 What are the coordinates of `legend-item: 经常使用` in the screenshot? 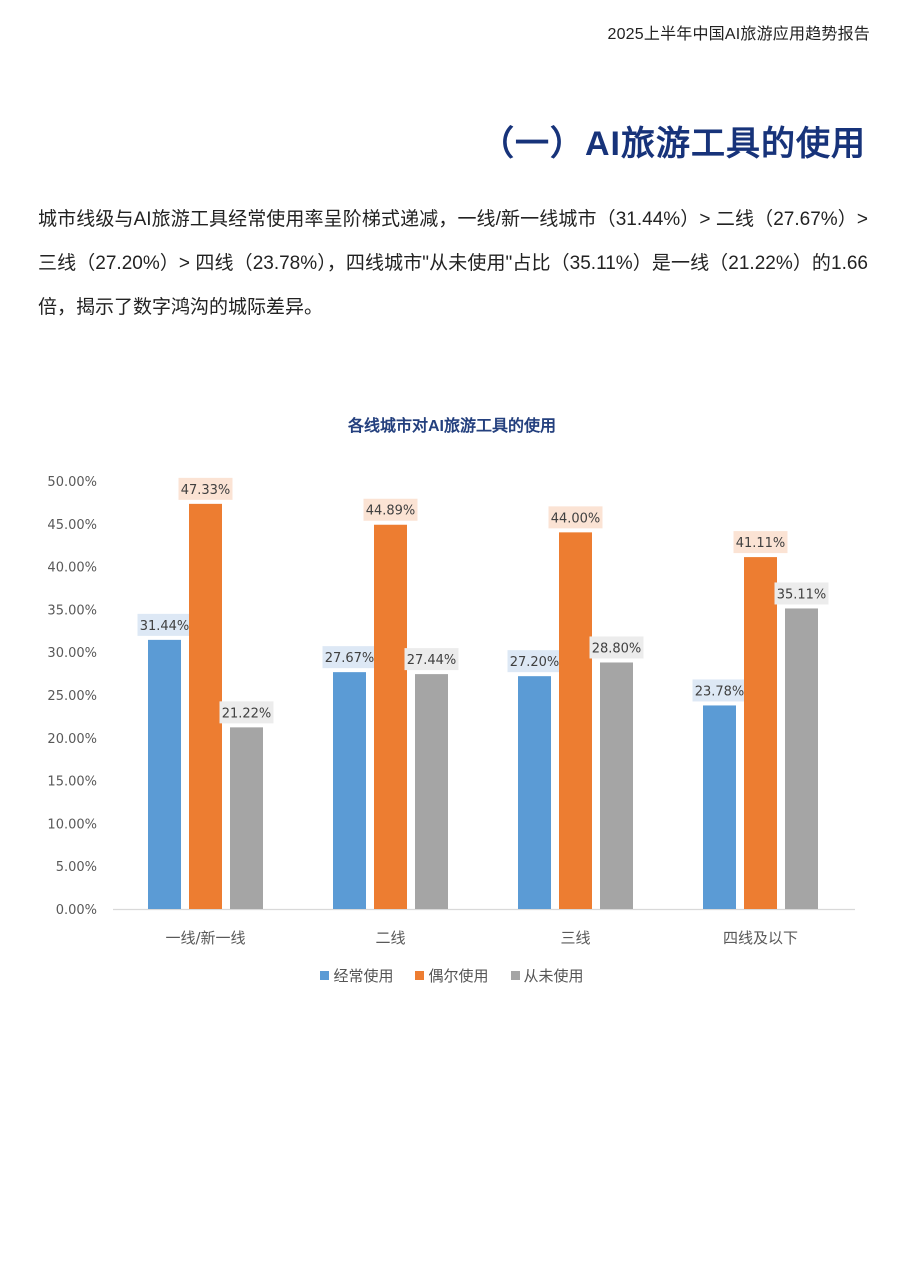 It's located at (356, 975).